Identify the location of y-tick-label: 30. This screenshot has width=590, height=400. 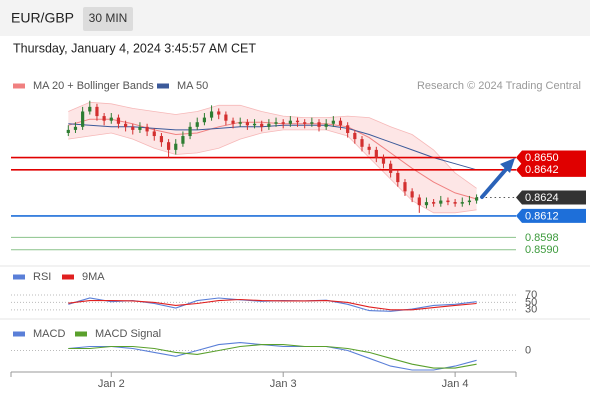
(531, 310).